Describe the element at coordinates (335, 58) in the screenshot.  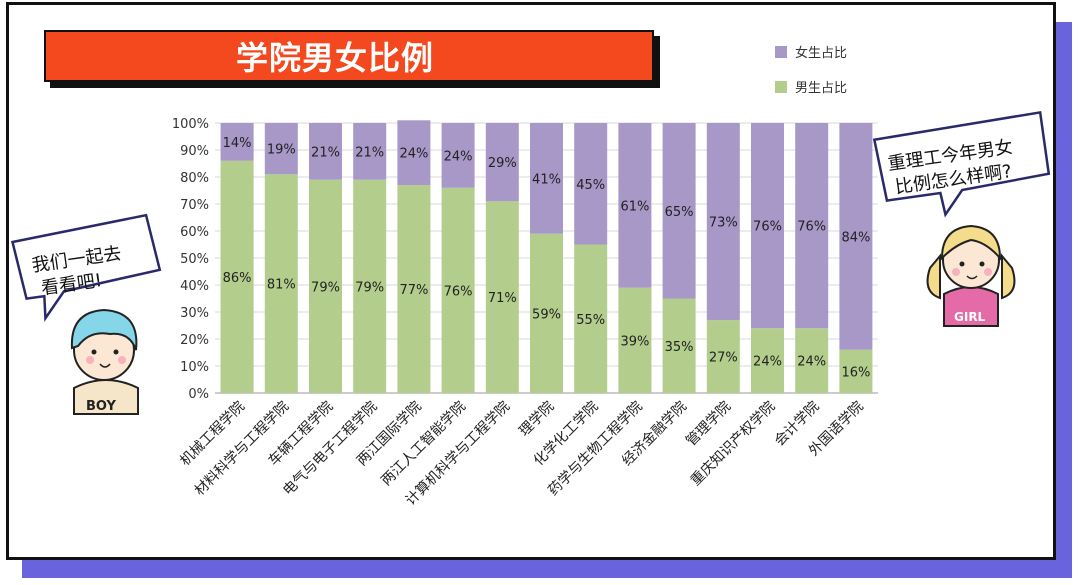
I see `page-title: 学院男女比例` at that location.